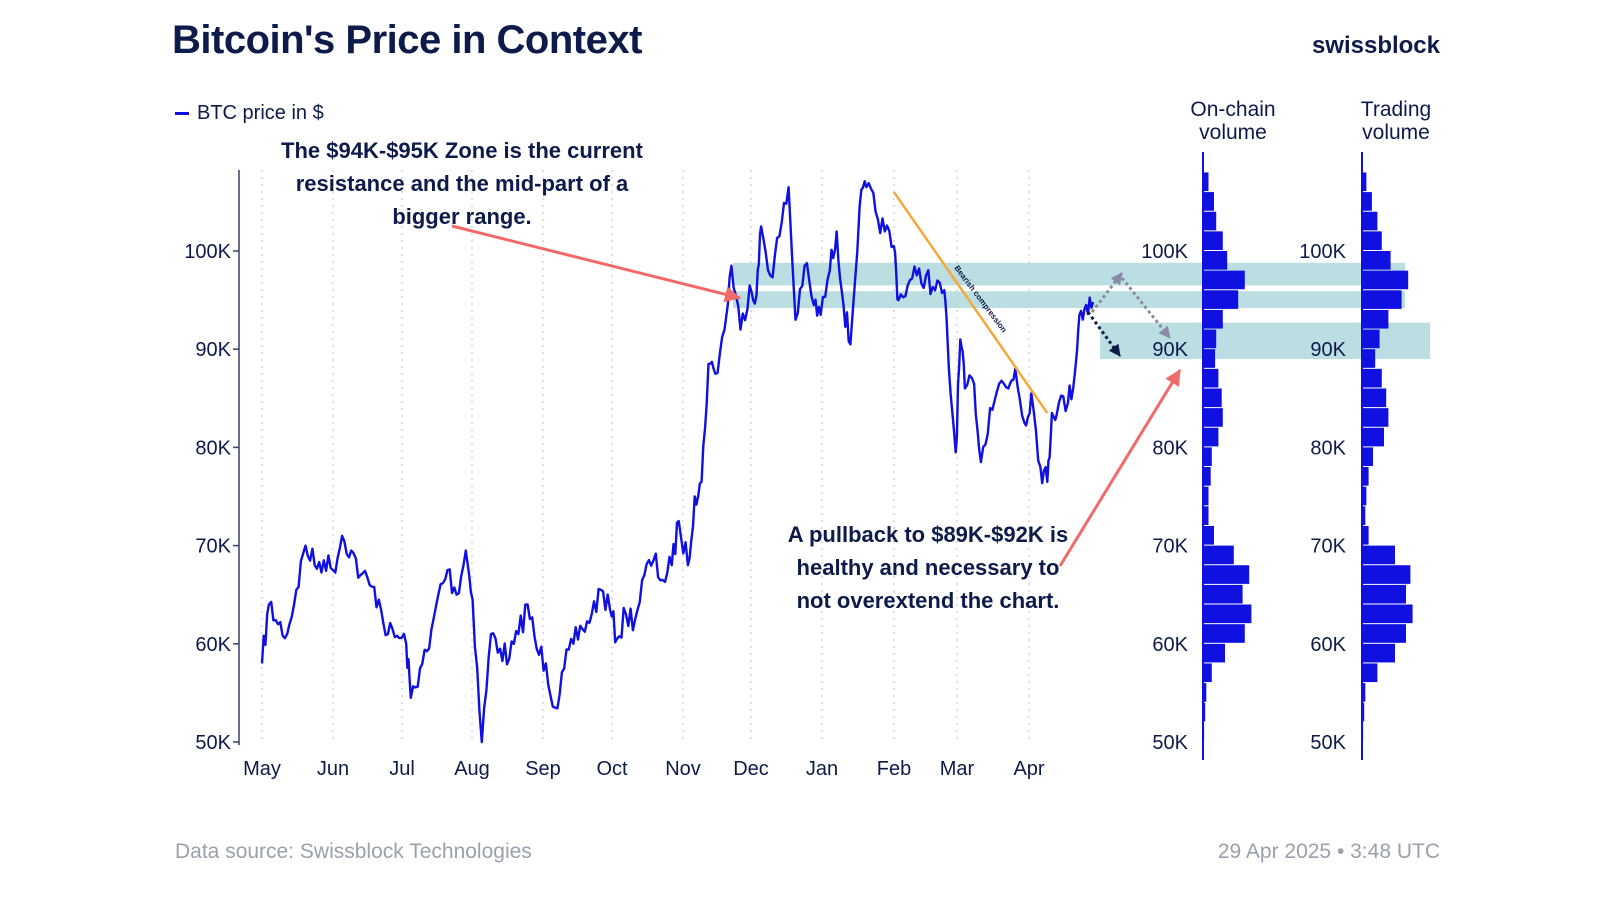 This screenshot has height=900, width=1600. Describe the element at coordinates (1328, 350) in the screenshot. I see `profile-tick-90k: 90K` at that location.